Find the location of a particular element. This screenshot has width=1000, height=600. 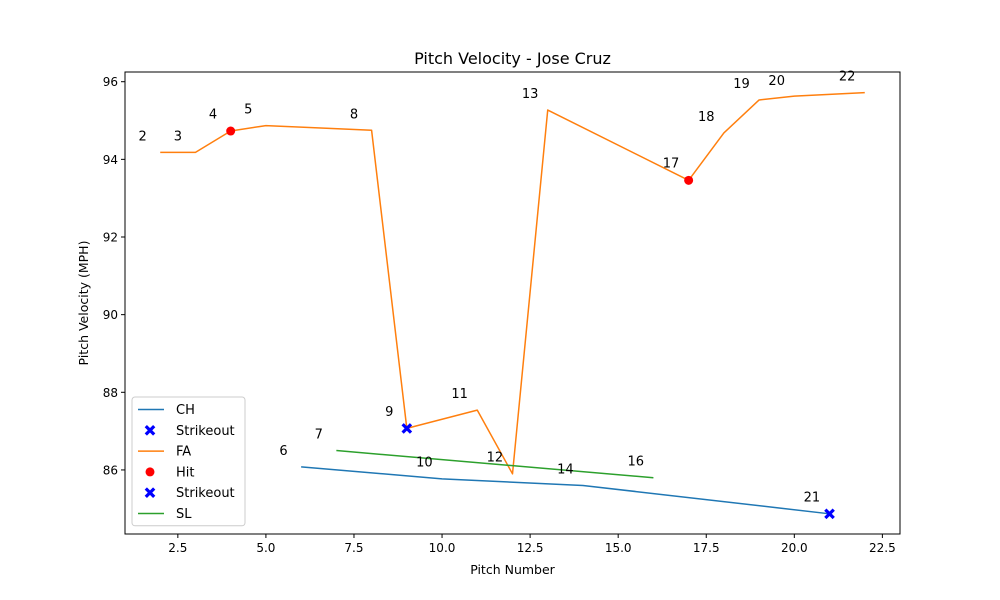

x-axis-label: Pitch Number is located at coordinates (512, 569).